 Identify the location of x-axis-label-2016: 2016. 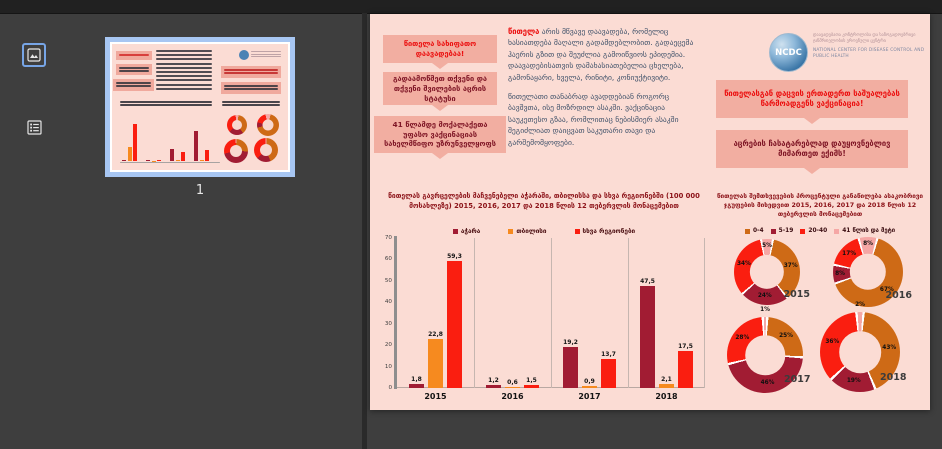
(512, 396).